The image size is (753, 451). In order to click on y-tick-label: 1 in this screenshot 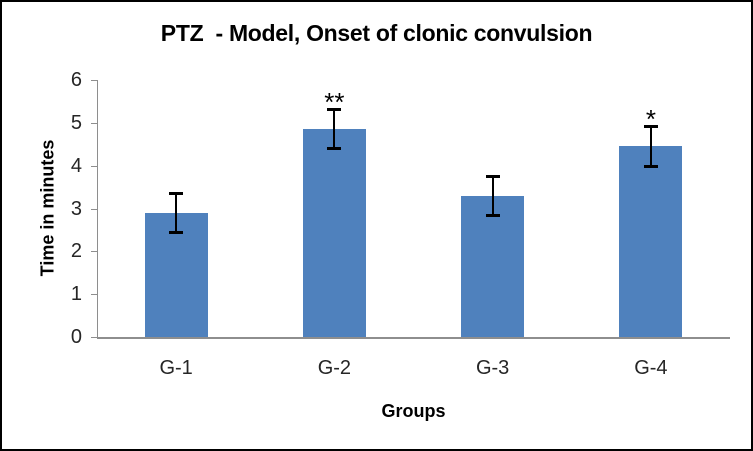, I will do `click(76, 294)`.